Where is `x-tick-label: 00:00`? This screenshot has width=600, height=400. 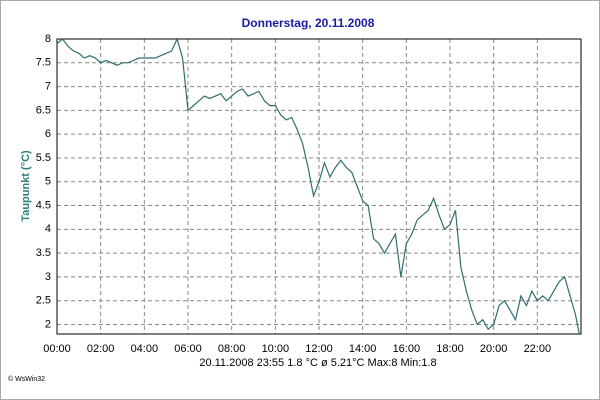 x-tick-label: 00:00 is located at coordinates (57, 349).